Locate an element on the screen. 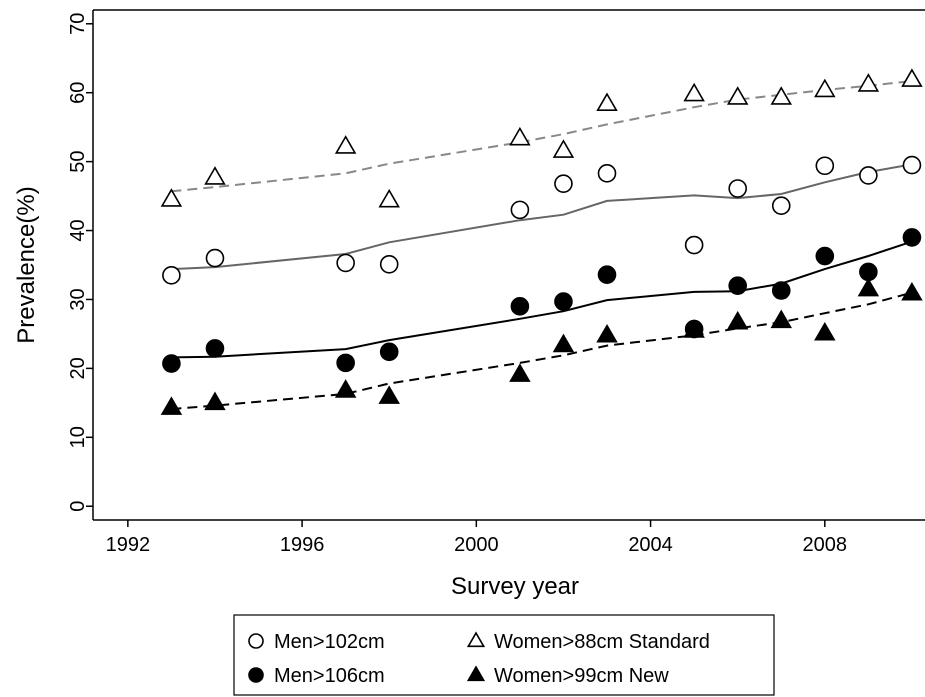 The image size is (925, 697). legend-label: Men>102cm is located at coordinates (329, 642).